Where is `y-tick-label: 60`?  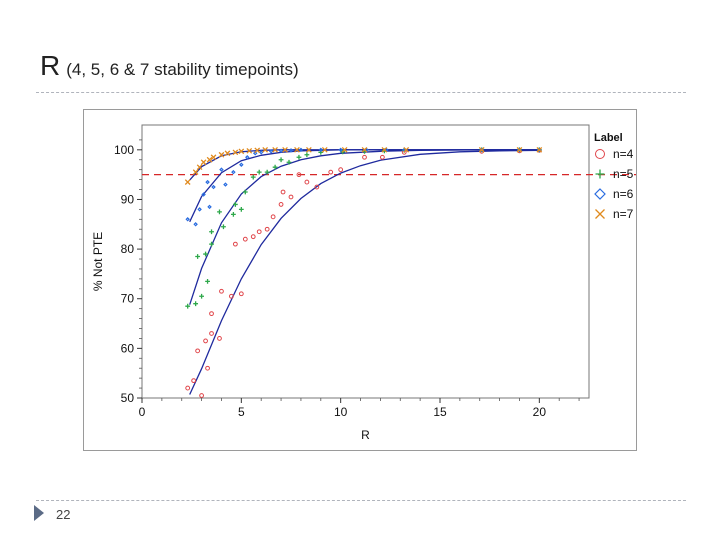
y-tick-label: 60 is located at coordinates (128, 348).